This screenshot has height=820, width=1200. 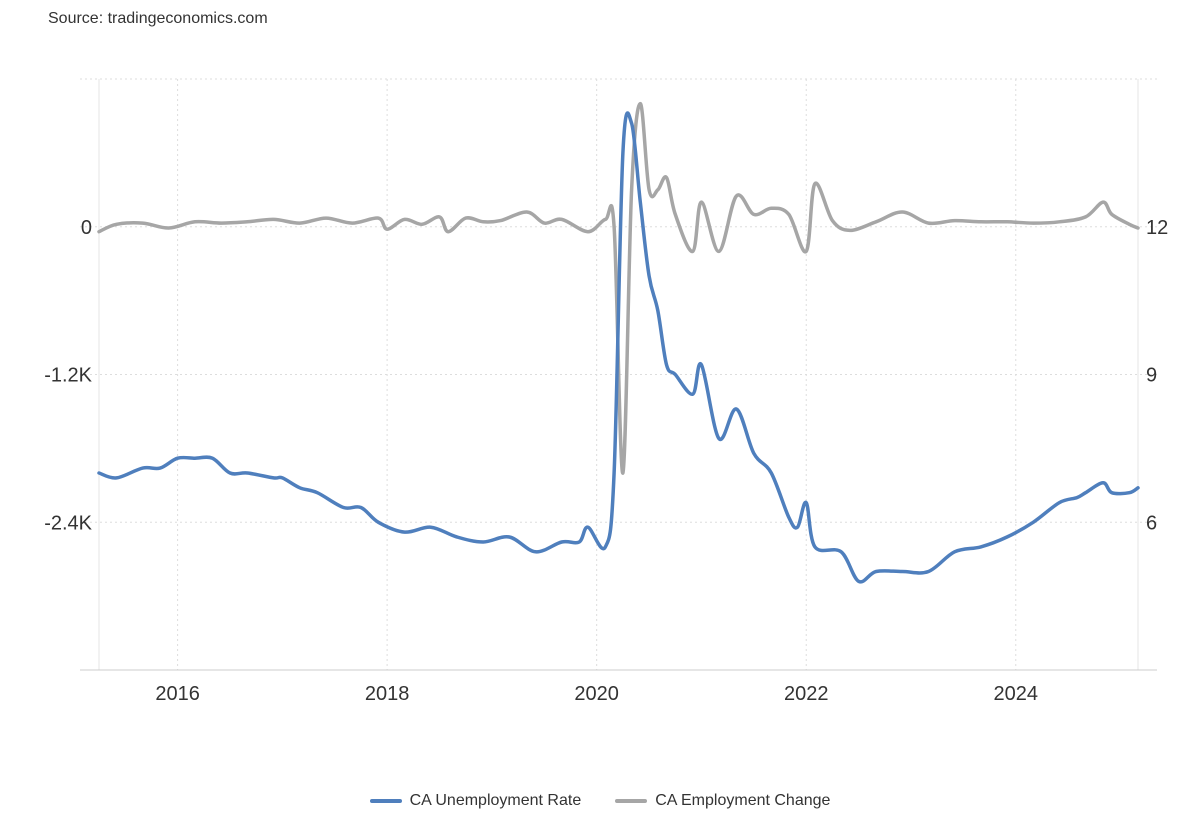 What do you see at coordinates (743, 800) in the screenshot?
I see `legend-label: CA Employment Change` at bounding box center [743, 800].